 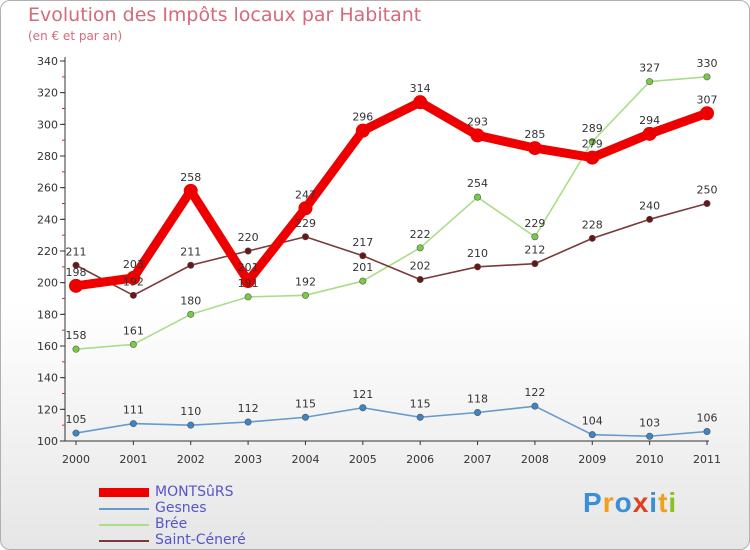 I want to click on data-label-monts-rs: 258, so click(x=190, y=177).